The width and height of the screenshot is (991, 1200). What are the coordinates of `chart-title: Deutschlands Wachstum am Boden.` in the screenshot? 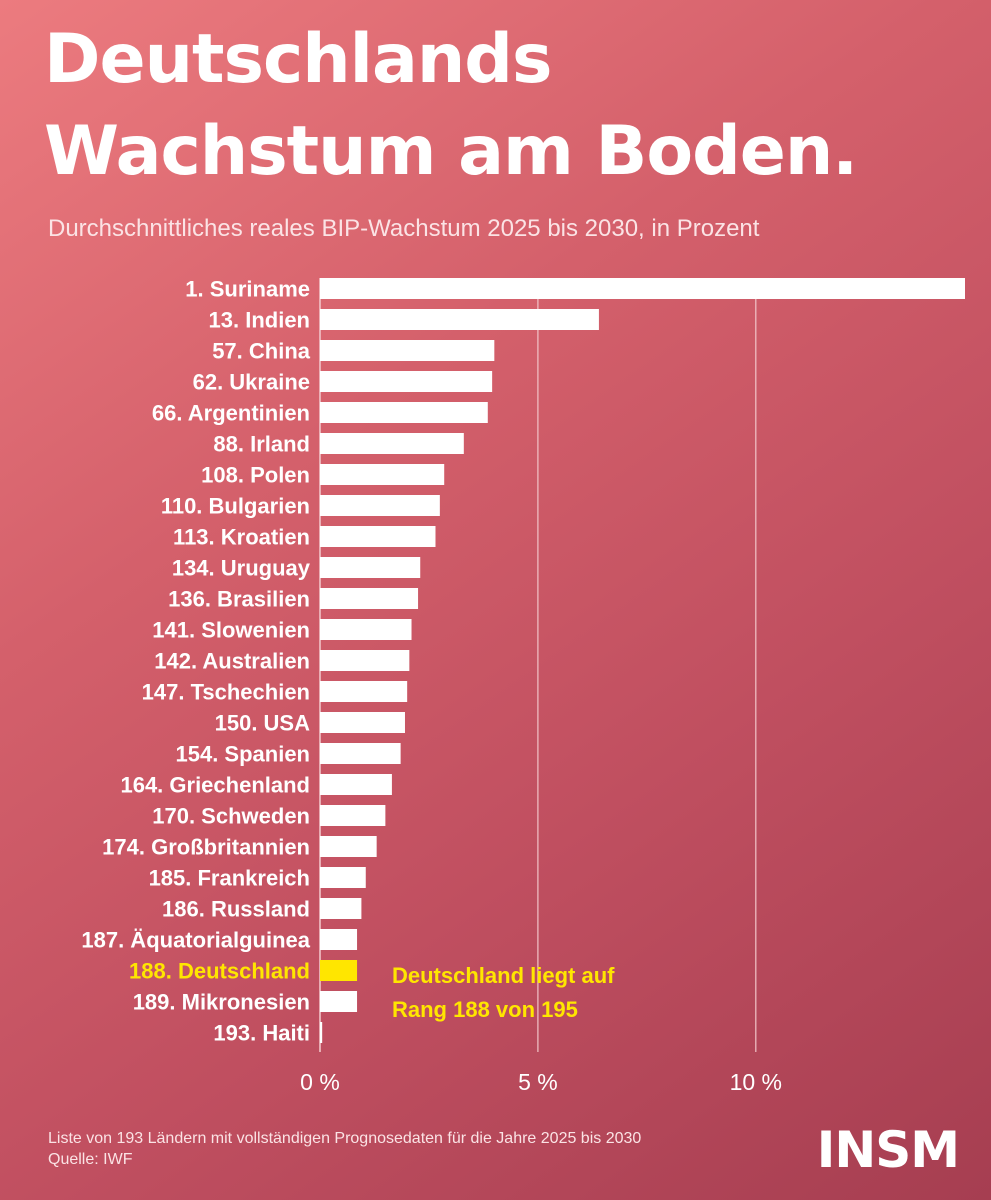 It's located at (451, 106).